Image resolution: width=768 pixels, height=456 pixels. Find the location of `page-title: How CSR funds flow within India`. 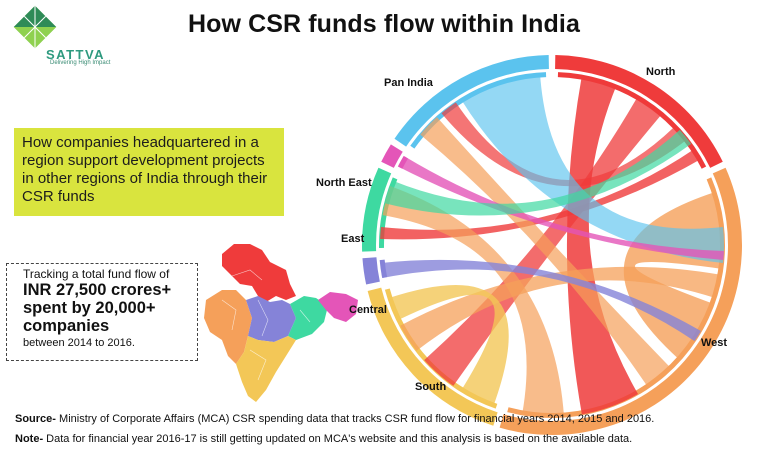

page-title: How CSR funds flow within India is located at coordinates (384, 24).